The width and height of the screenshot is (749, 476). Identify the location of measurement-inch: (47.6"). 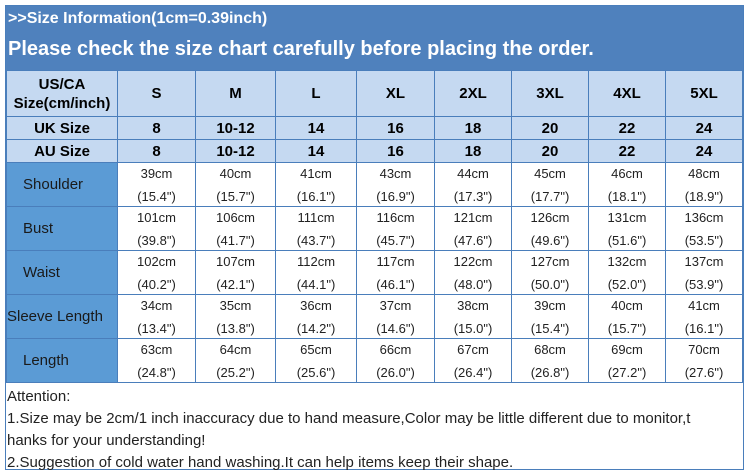
(473, 240).